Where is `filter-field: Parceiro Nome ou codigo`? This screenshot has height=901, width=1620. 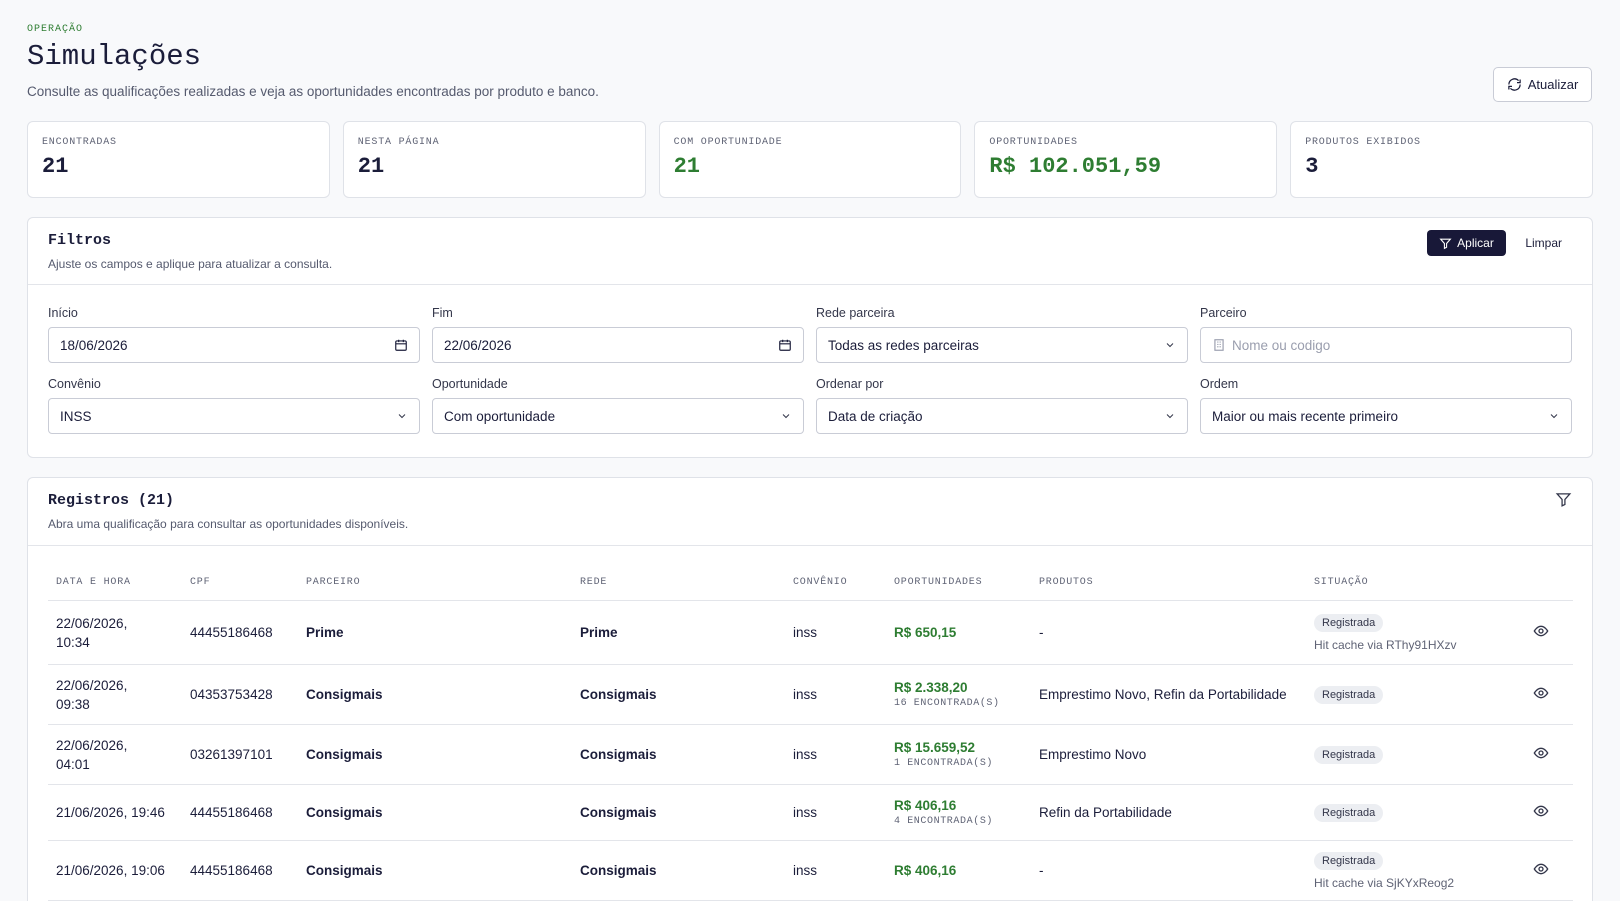
filter-field: Parceiro Nome ou codigo is located at coordinates (1386, 334).